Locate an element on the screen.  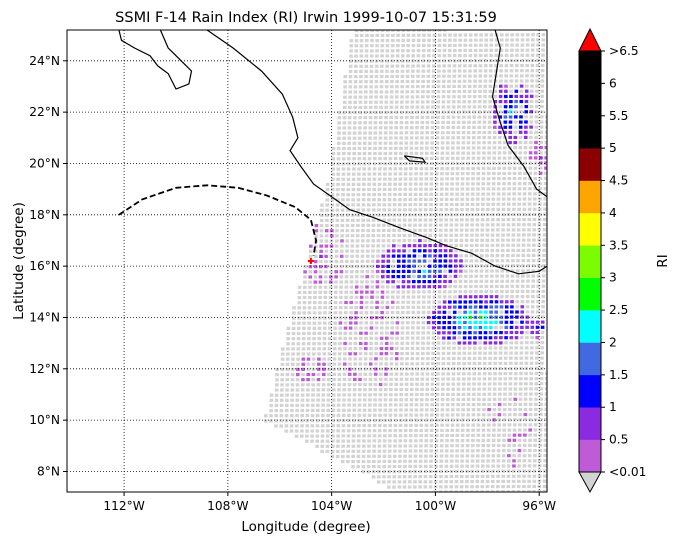
y-tick-label: 16°N is located at coordinates (44, 266).